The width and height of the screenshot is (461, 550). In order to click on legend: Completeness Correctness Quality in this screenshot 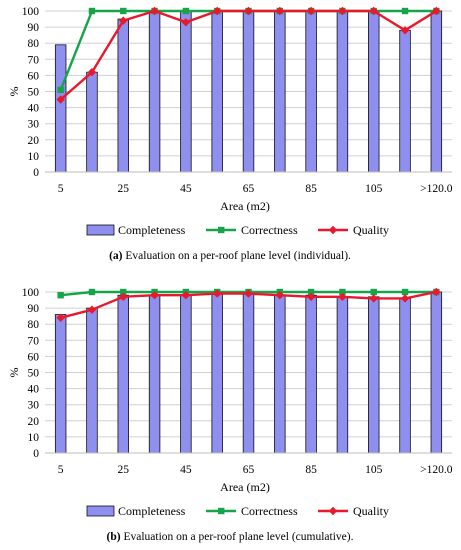, I will do `click(237, 511)`.